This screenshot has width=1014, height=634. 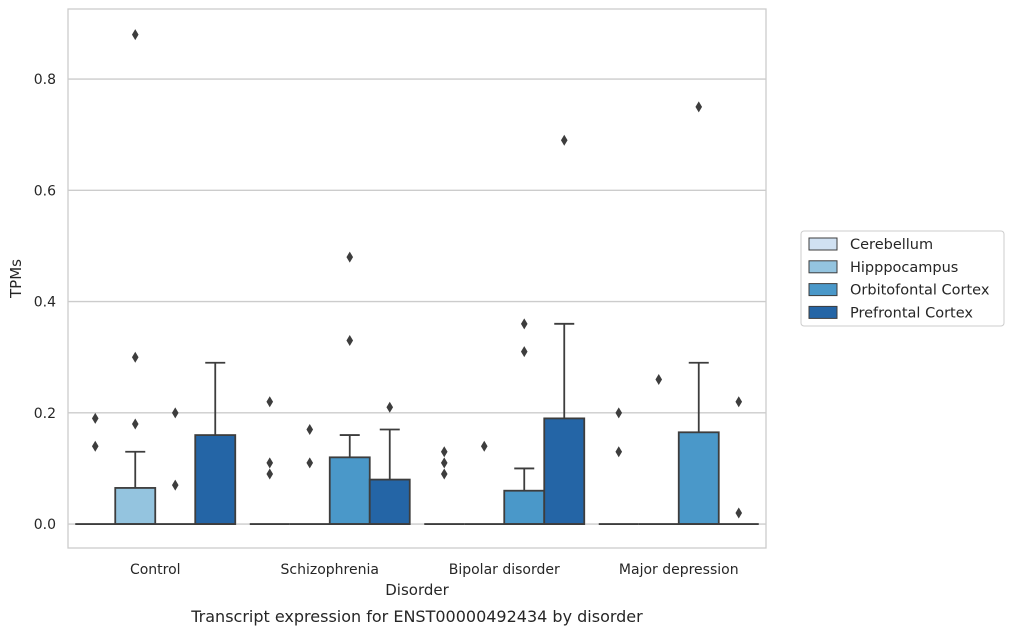 What do you see at coordinates (891, 245) in the screenshot?
I see `legend-label: Cerebellum` at bounding box center [891, 245].